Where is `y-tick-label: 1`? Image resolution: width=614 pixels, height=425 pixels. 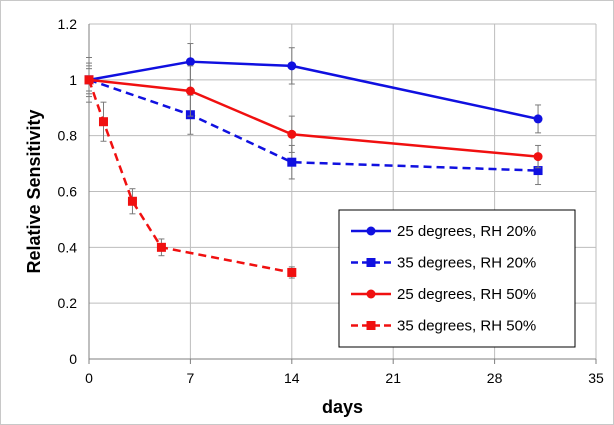
y-tick-label: 1 is located at coordinates (73, 80).